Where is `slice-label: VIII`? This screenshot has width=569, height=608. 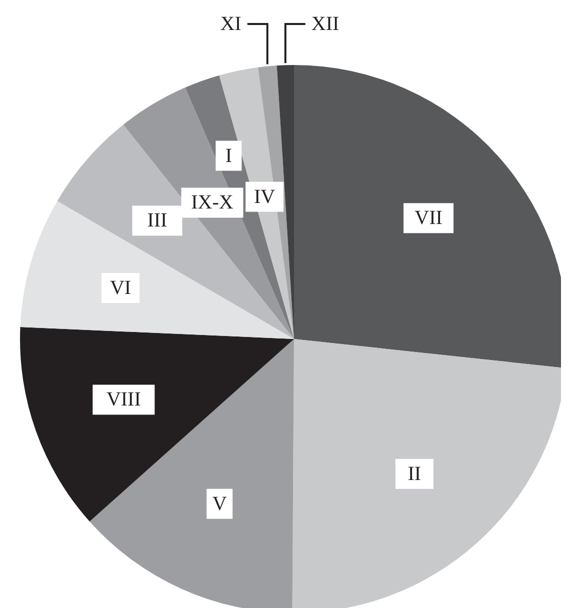
slice-label: VIII is located at coordinates (123, 399).